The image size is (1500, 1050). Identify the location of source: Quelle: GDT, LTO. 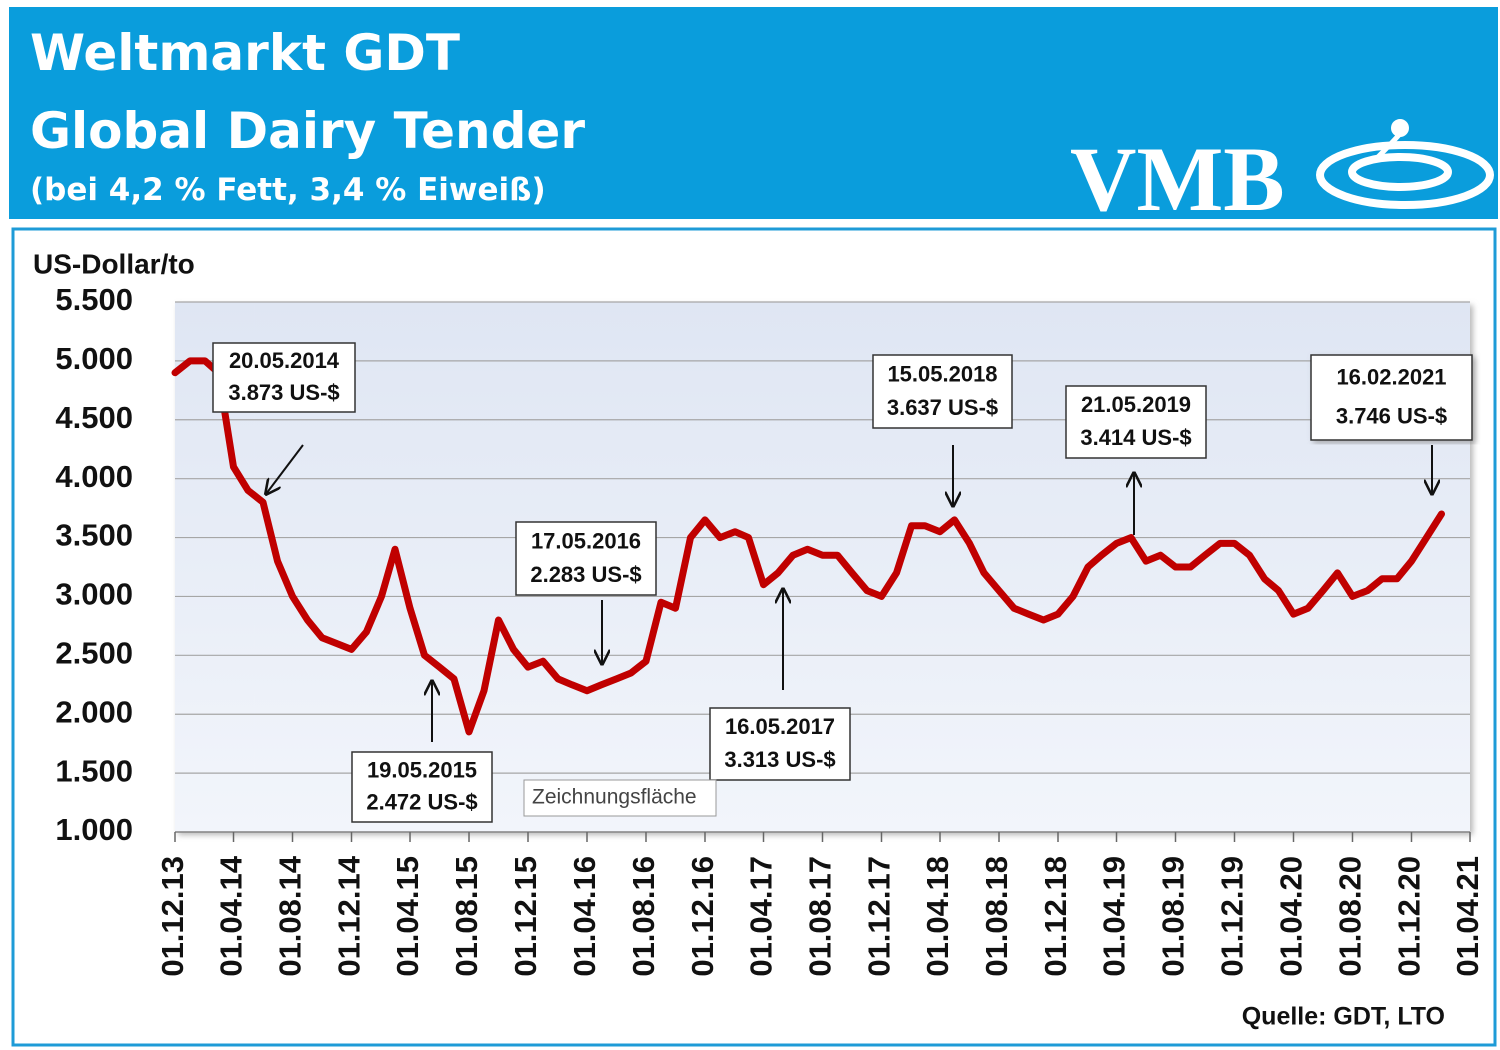
(1343, 1017).